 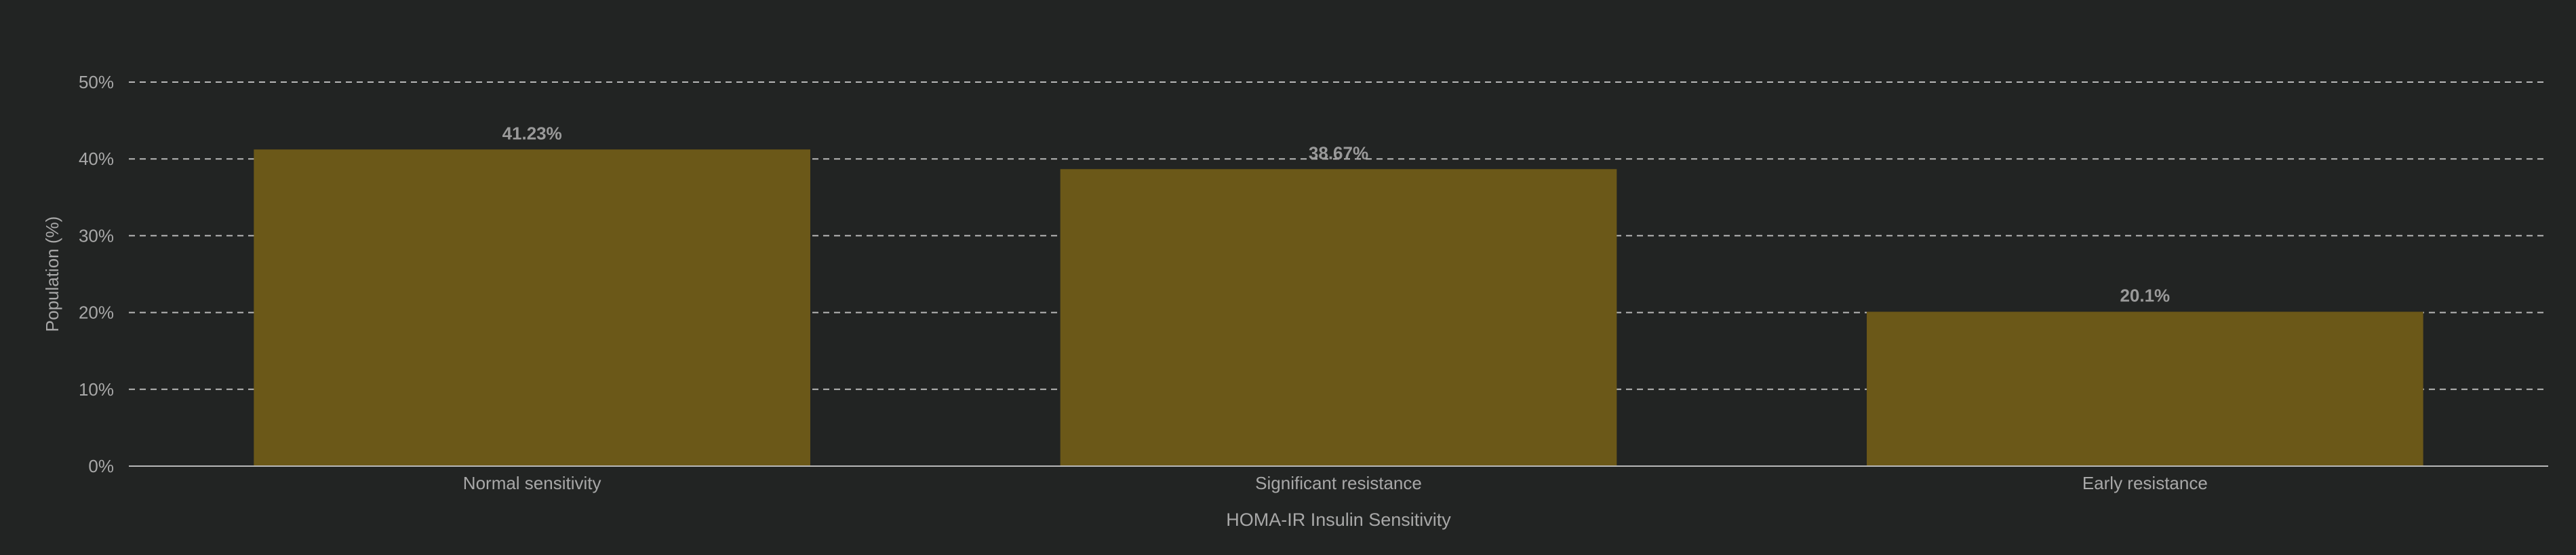 What do you see at coordinates (97, 390) in the screenshot?
I see `y-tick-label: 10%` at bounding box center [97, 390].